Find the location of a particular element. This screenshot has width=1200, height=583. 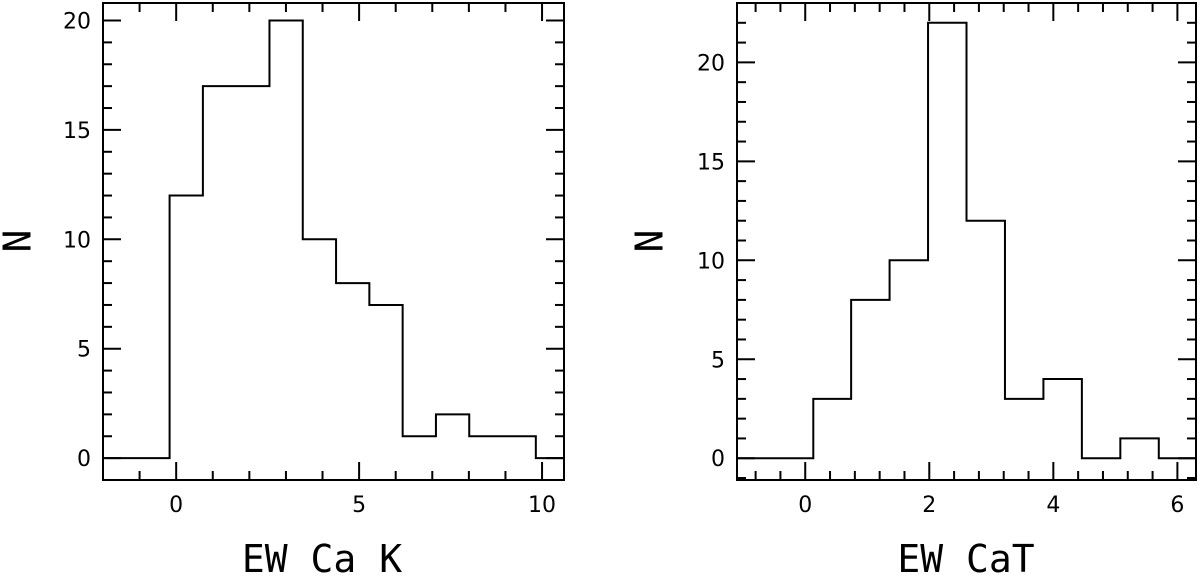

x-tick-label: 2 is located at coordinates (929, 505).